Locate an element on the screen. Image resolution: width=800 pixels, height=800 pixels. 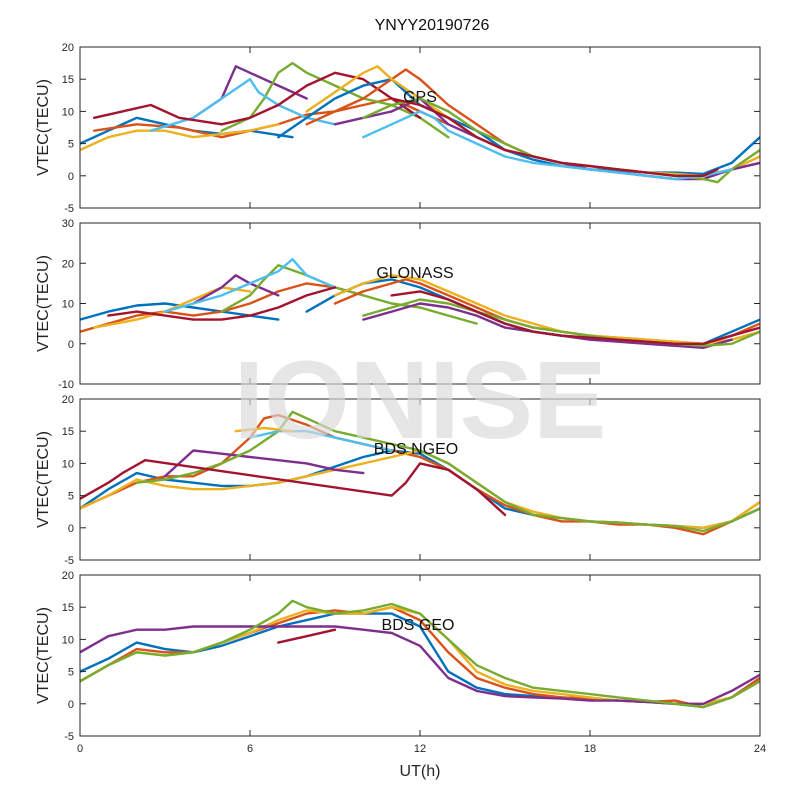
panel-label: BDS NGEO is located at coordinates (416, 449).